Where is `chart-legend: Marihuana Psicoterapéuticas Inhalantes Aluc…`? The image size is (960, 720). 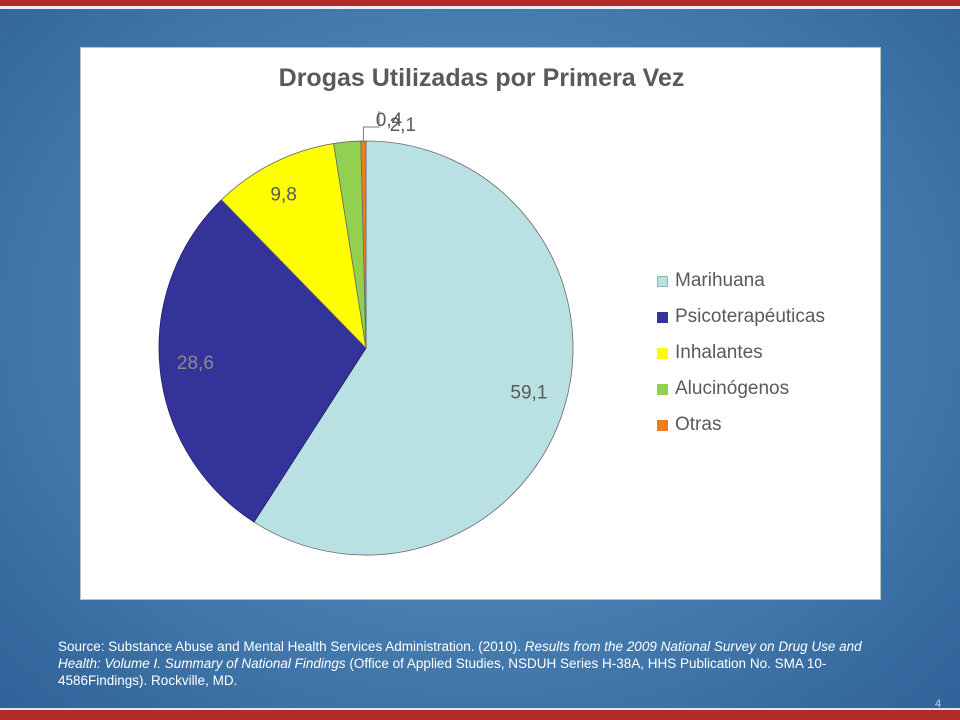 chart-legend: Marihuana Psicoterapéuticas Inhalantes Aluc… is located at coordinates (741, 353).